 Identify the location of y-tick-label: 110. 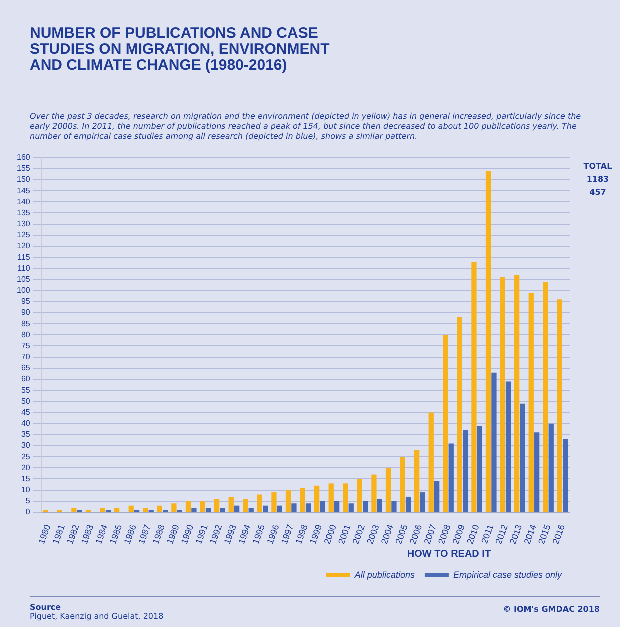
(24, 268).